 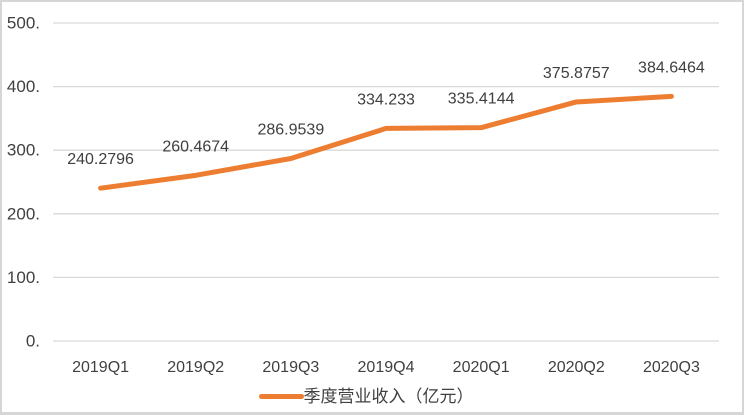 What do you see at coordinates (100, 159) in the screenshot?
I see `data-label: 240.2796` at bounding box center [100, 159].